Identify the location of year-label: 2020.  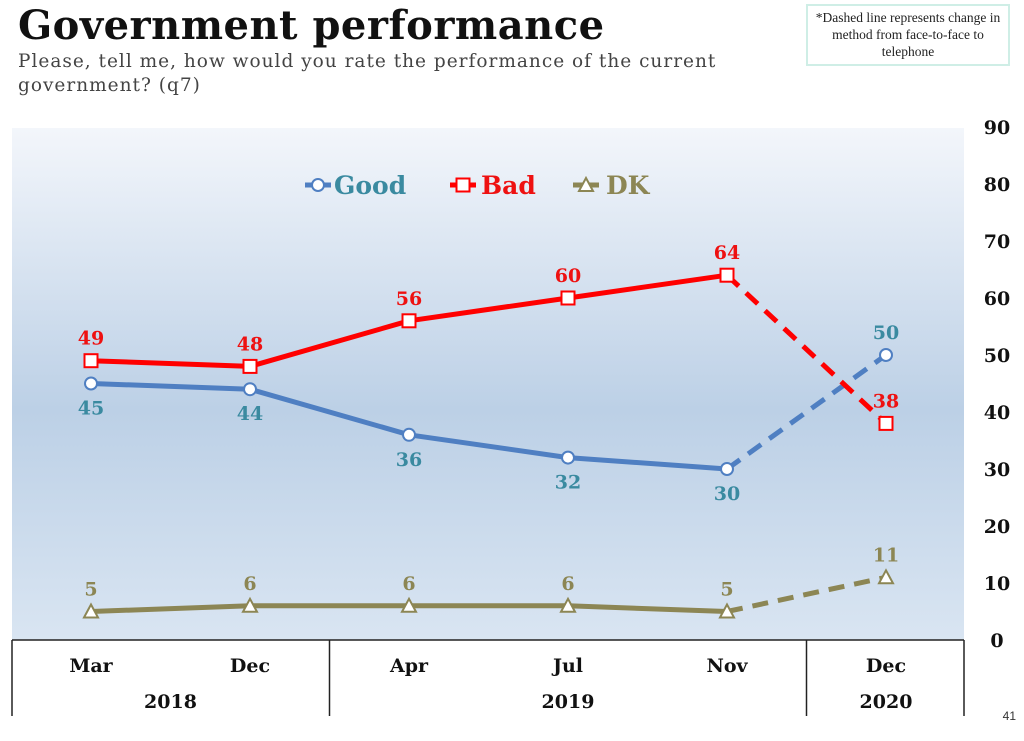
(886, 702).